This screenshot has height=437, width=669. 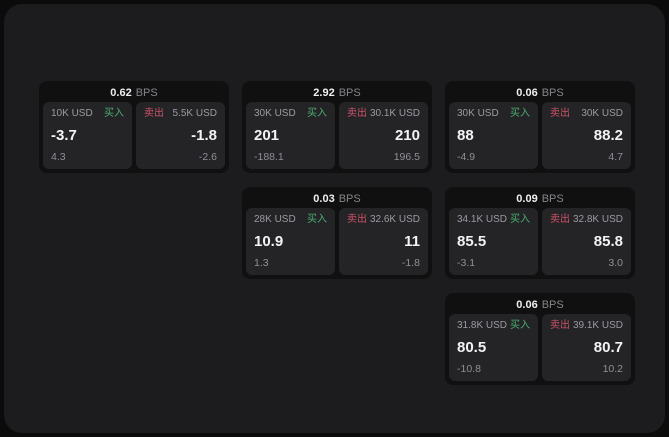 I want to click on buy-change: 4.3, so click(x=58, y=157).